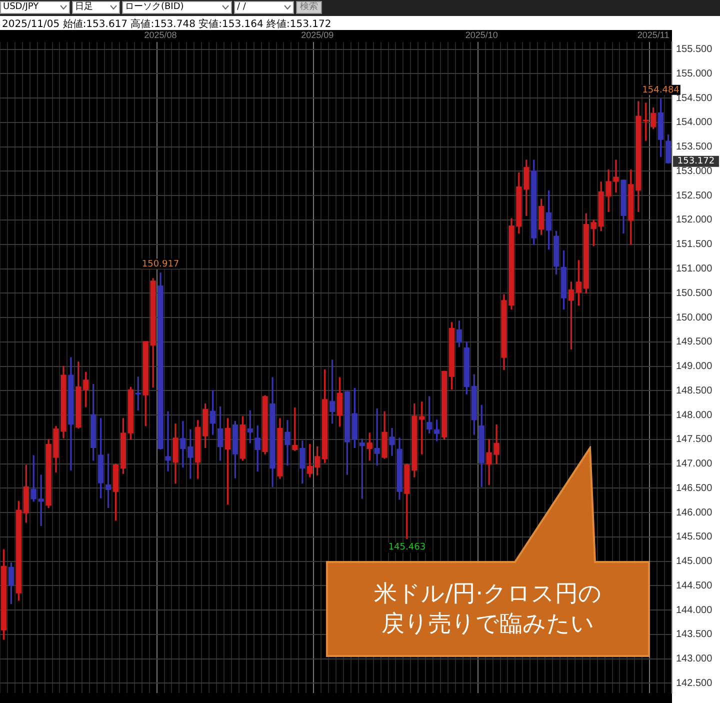 This screenshot has height=703, width=720. I want to click on y-tick-label: 153.000, so click(694, 171).